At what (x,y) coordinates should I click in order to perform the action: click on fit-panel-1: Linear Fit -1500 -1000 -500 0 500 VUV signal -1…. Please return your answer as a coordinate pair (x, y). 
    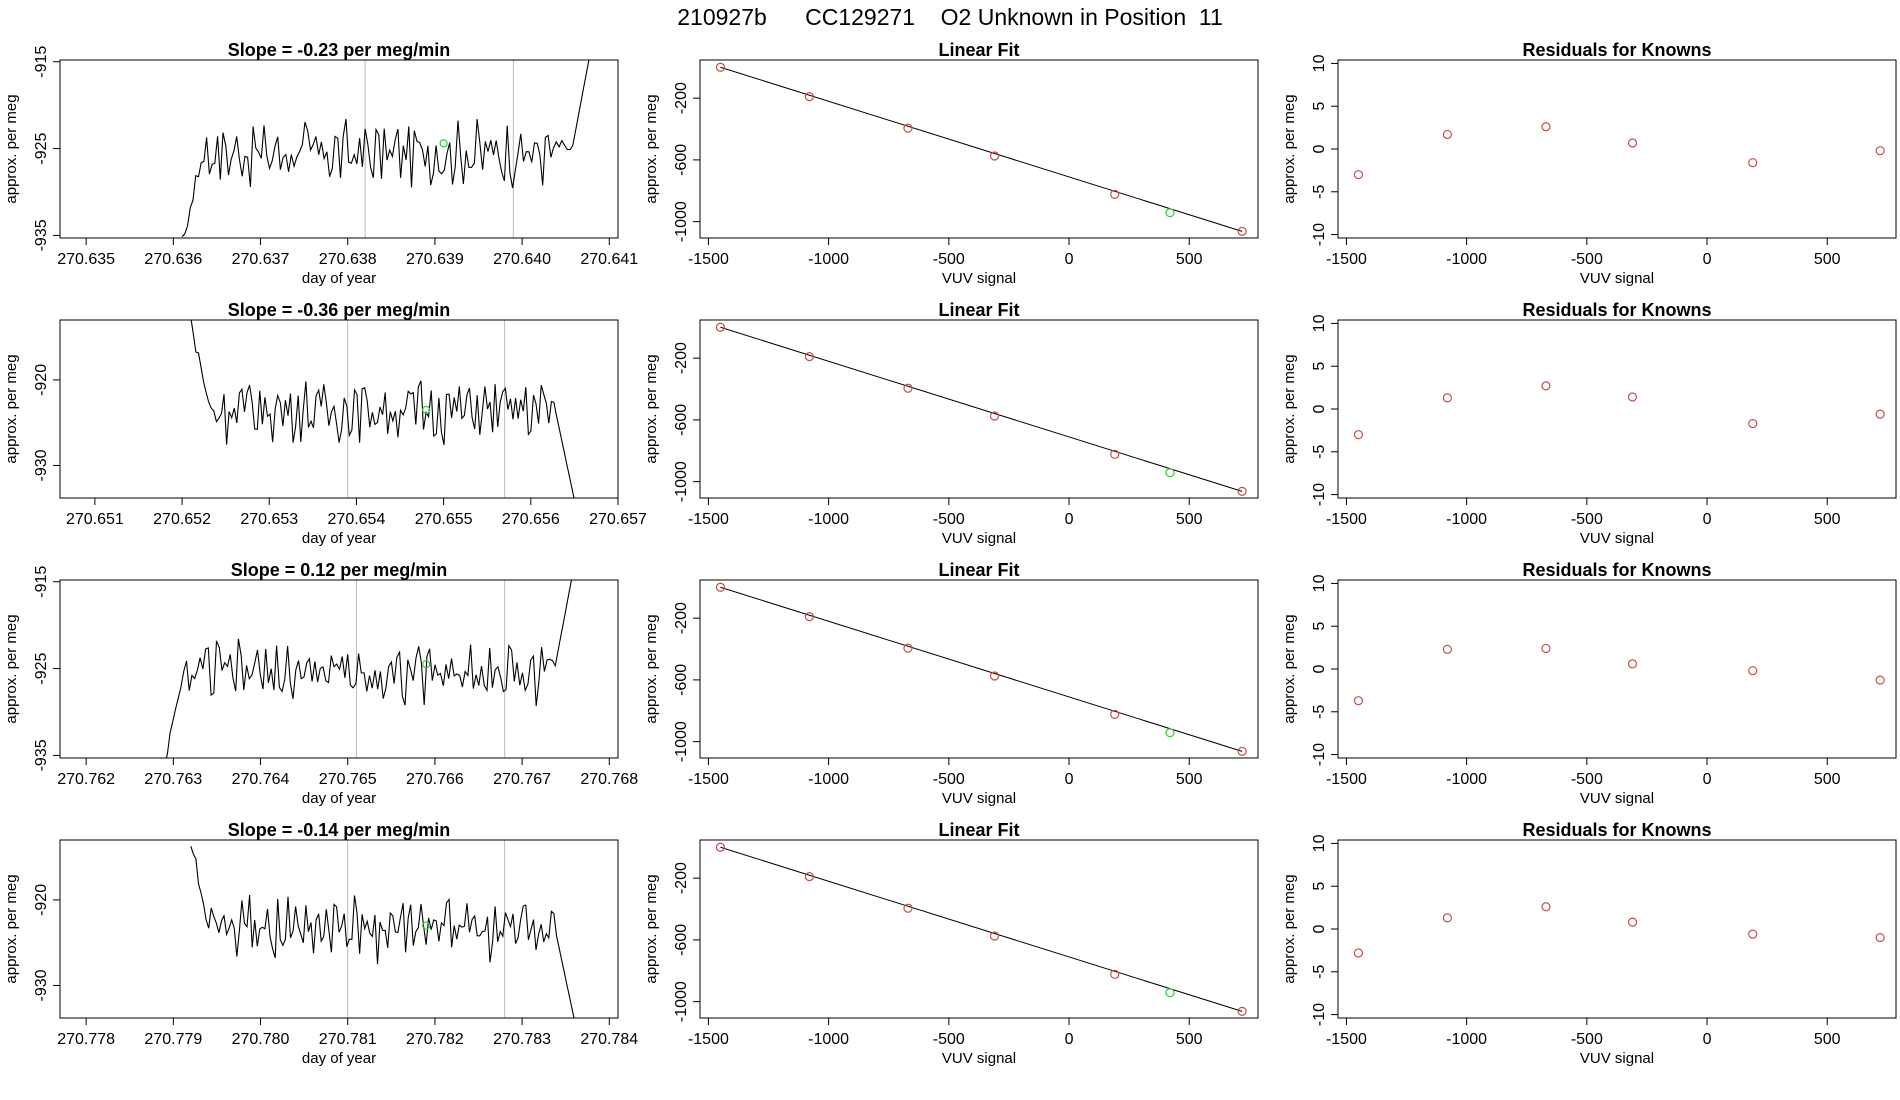
    Looking at the image, I should click on (951, 423).